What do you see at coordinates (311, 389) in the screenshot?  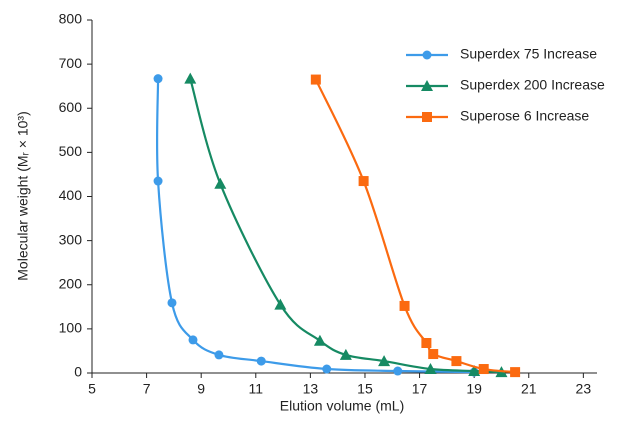 I see `x-tick-label: 13` at bounding box center [311, 389].